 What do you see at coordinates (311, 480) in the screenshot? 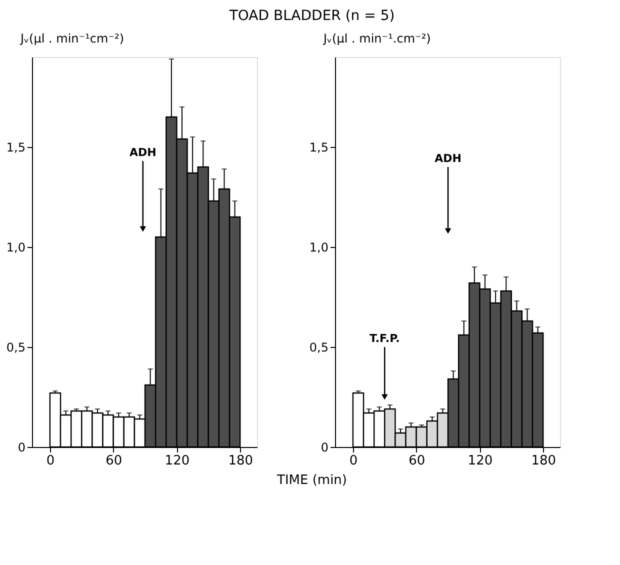
I see `x-axis-title: TIME (min)` at bounding box center [311, 480].